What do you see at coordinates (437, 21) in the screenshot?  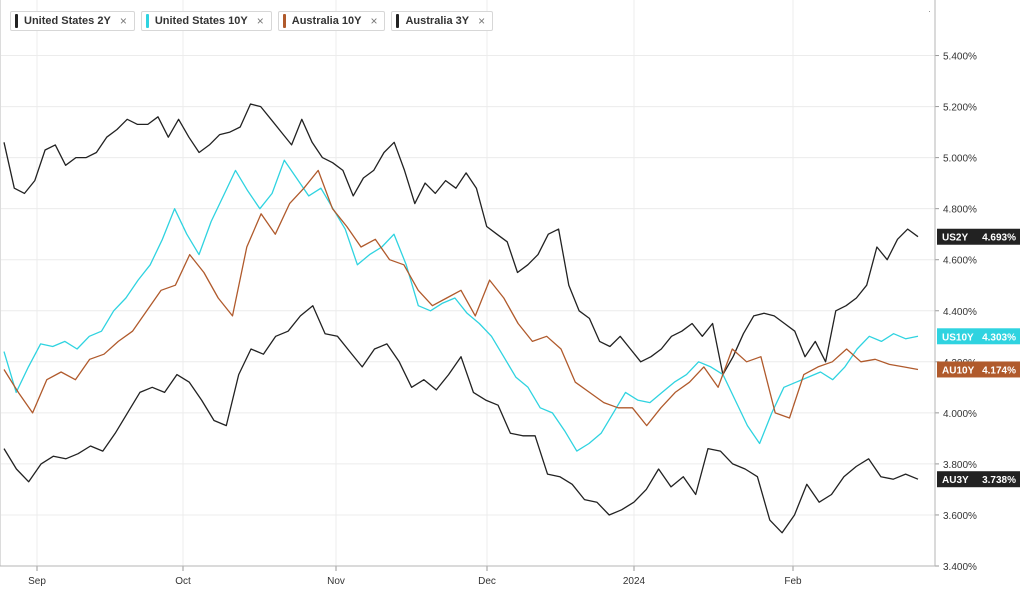 I see `legend-label: Australia 3Y` at bounding box center [437, 21].